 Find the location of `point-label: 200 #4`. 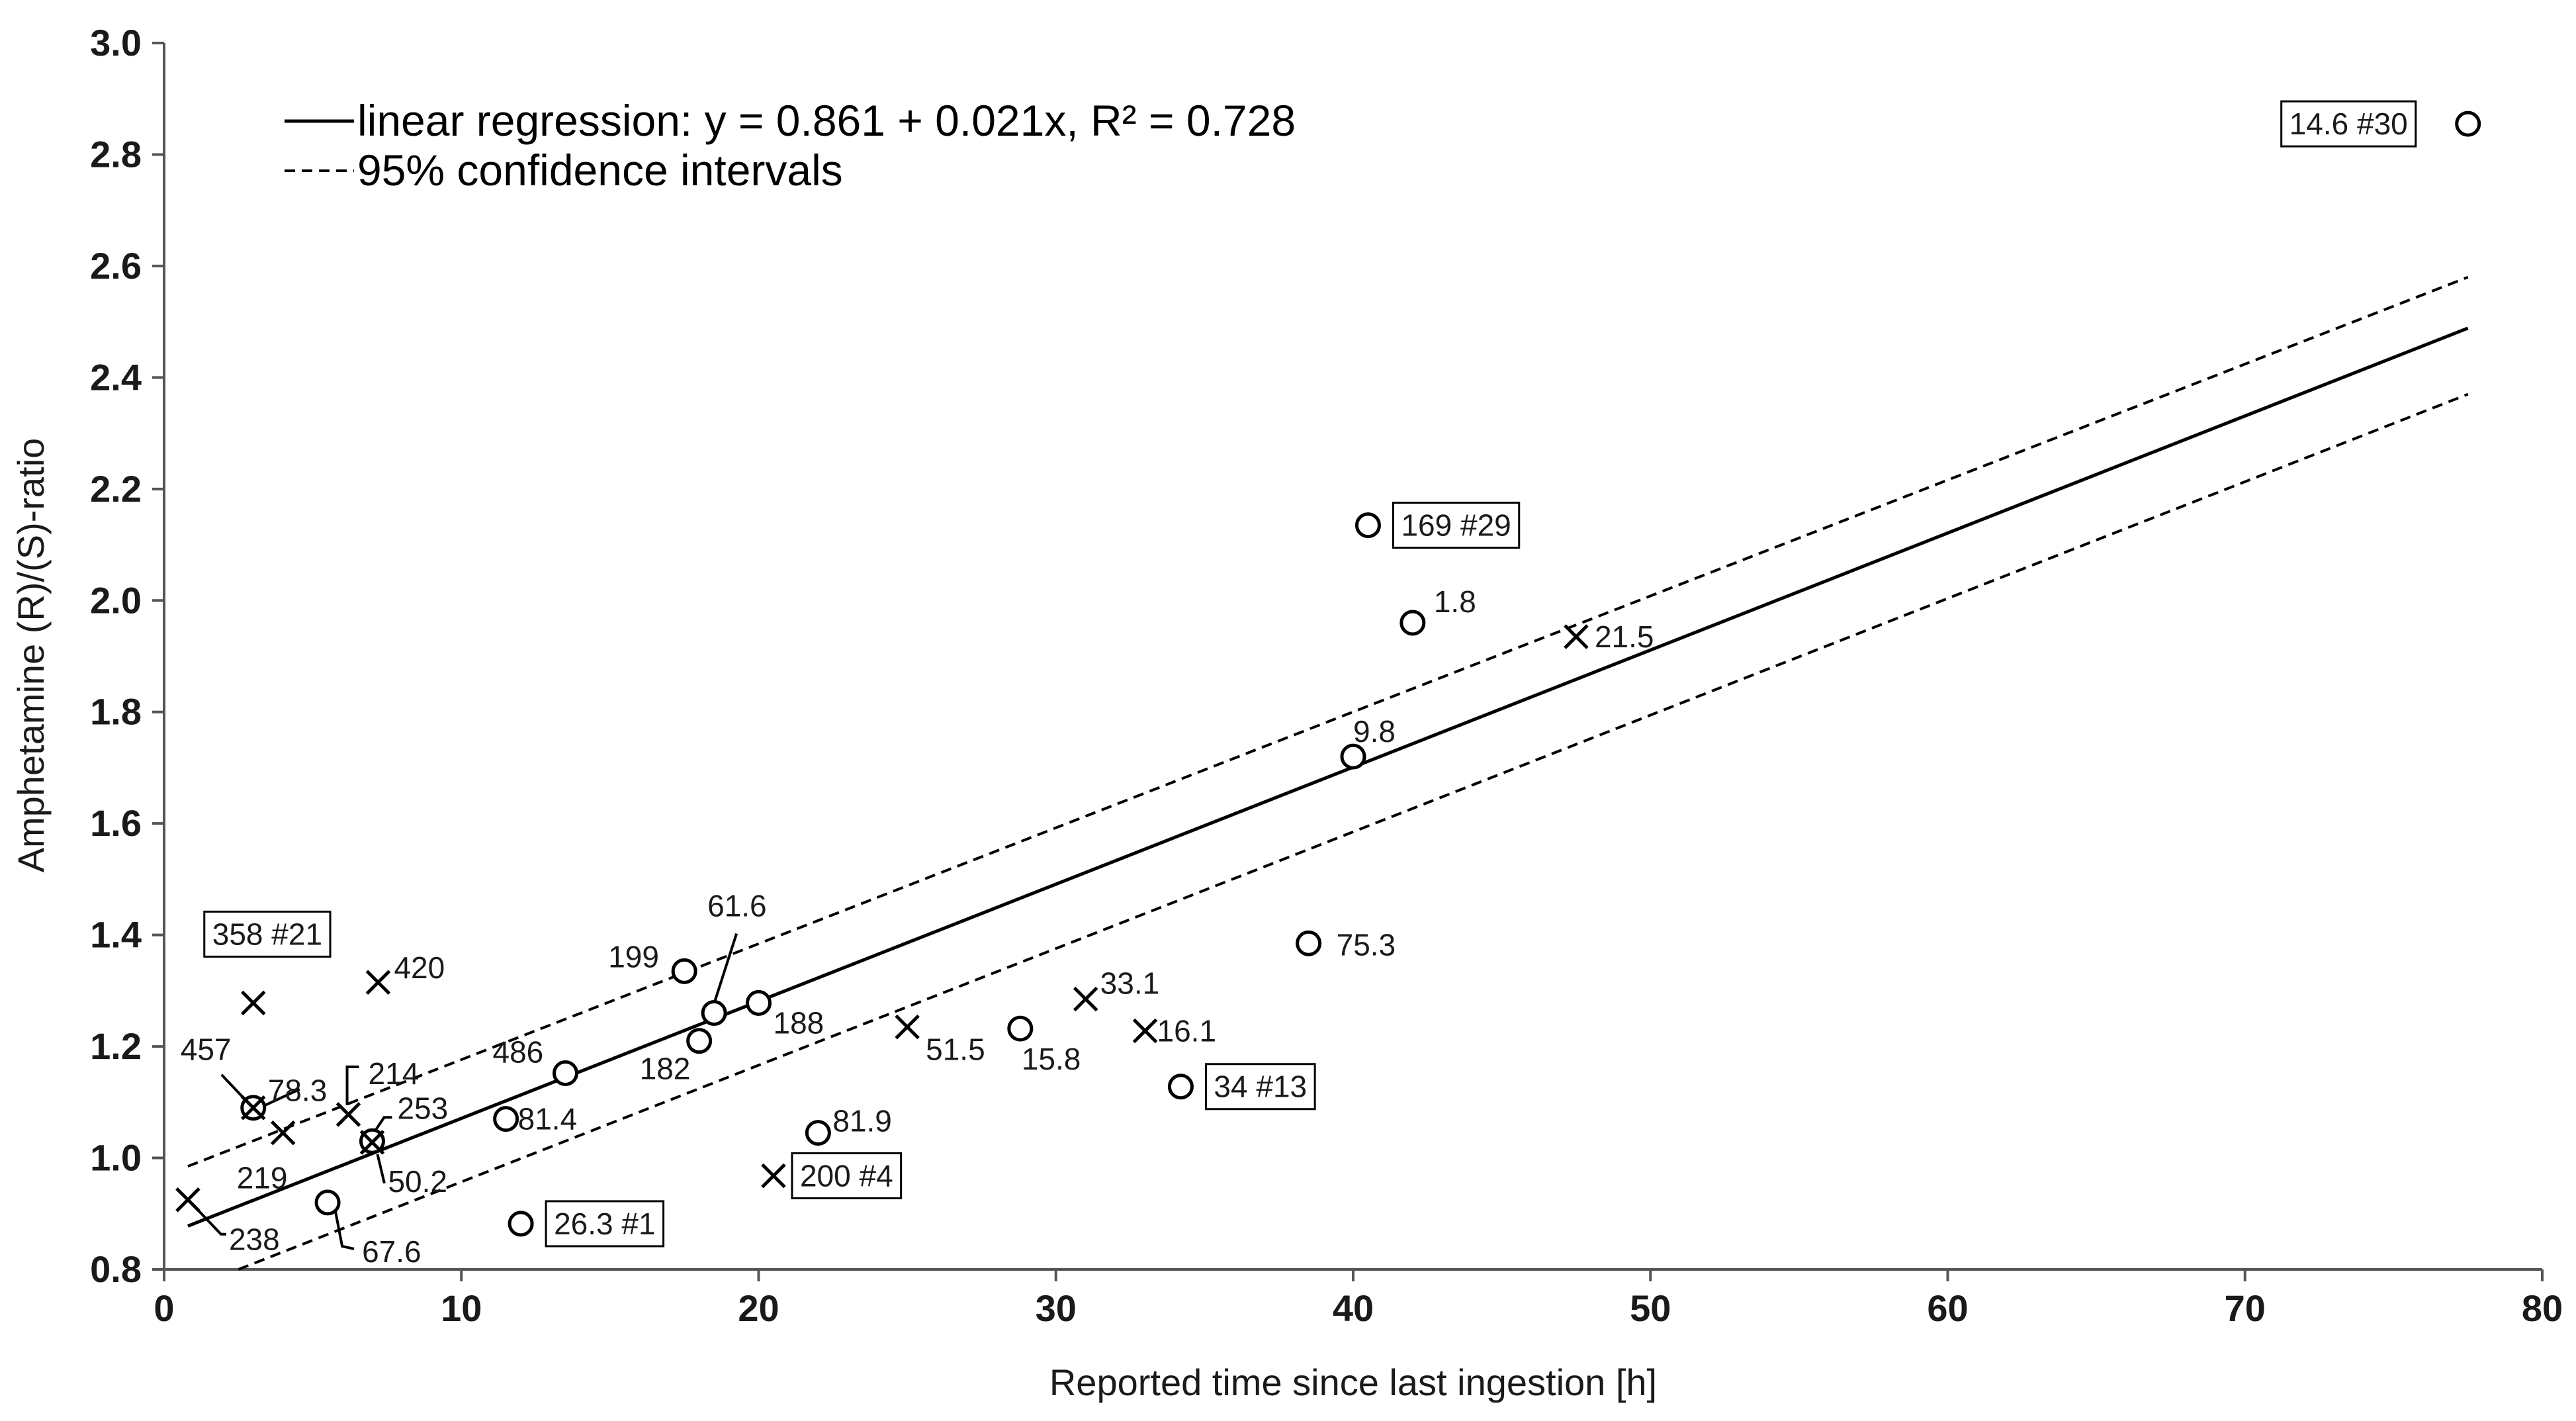

point-label: 200 #4 is located at coordinates (846, 1175).